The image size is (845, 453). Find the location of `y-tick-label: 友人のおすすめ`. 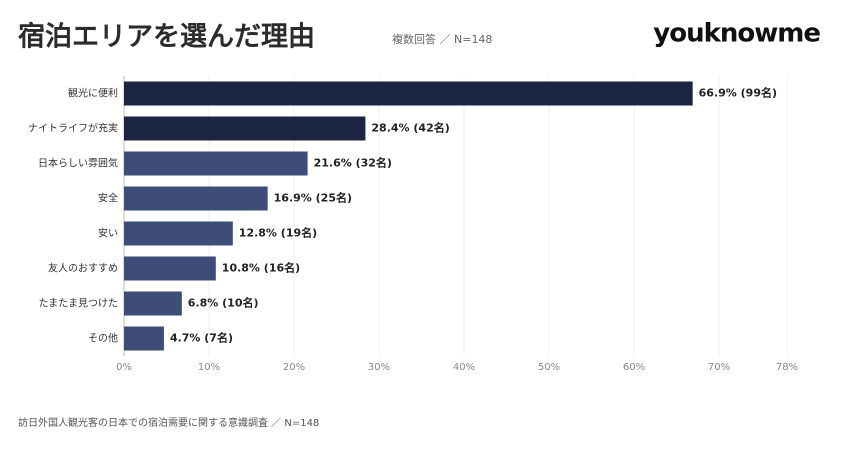

y-tick-label: 友人のおすすめ is located at coordinates (83, 268).